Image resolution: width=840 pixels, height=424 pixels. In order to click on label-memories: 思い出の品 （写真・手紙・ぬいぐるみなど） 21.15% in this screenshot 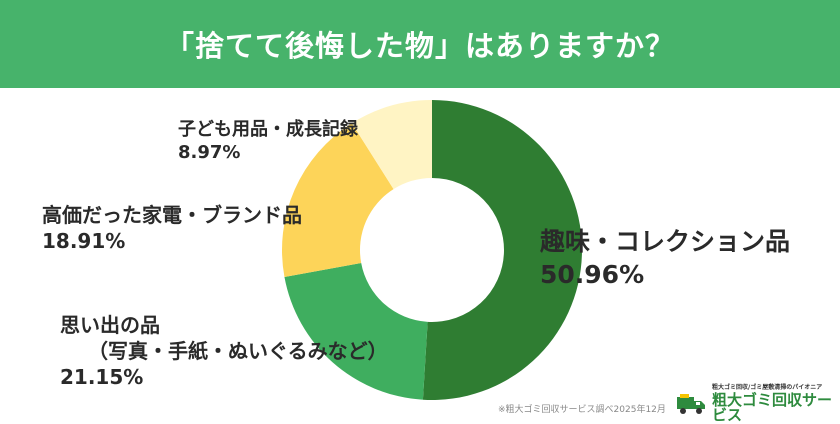, I will do `click(224, 351)`.